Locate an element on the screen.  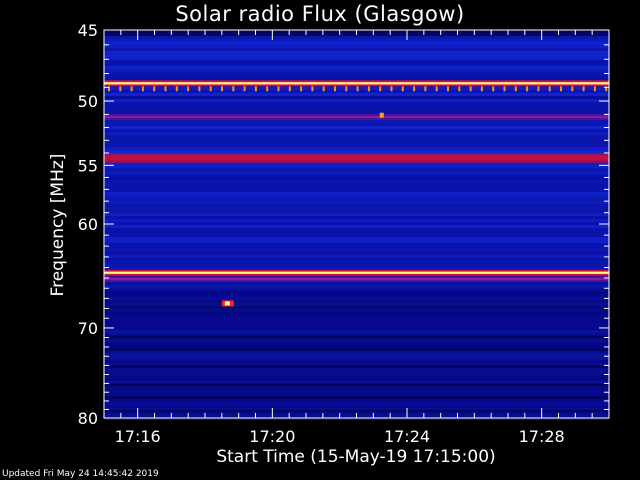
burst-point is located at coordinates (381, 115).